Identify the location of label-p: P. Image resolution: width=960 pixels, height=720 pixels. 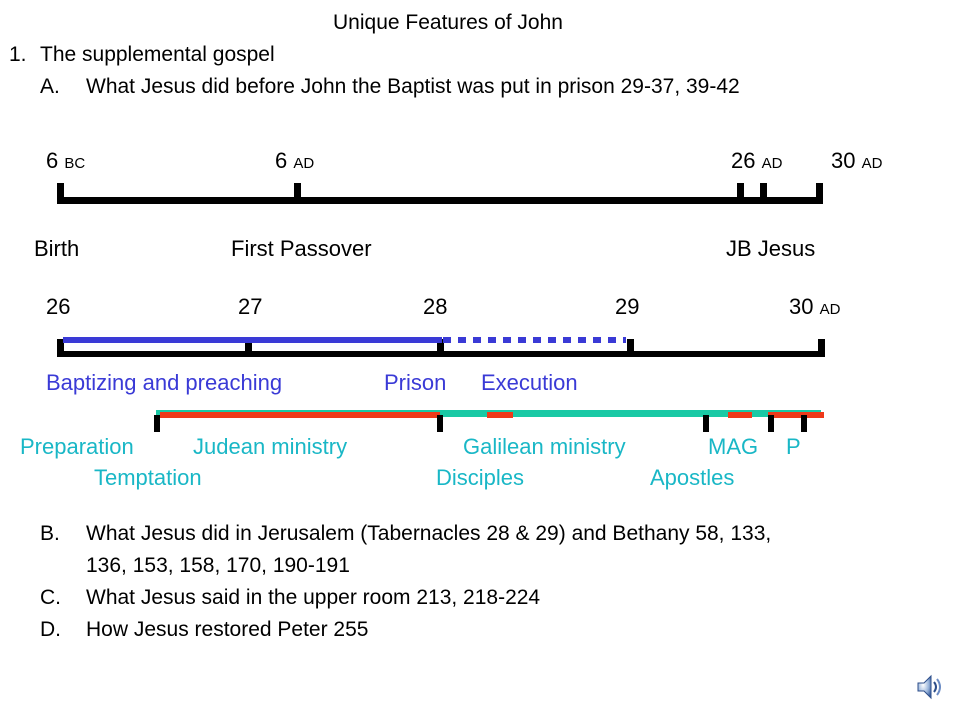
(793, 446).